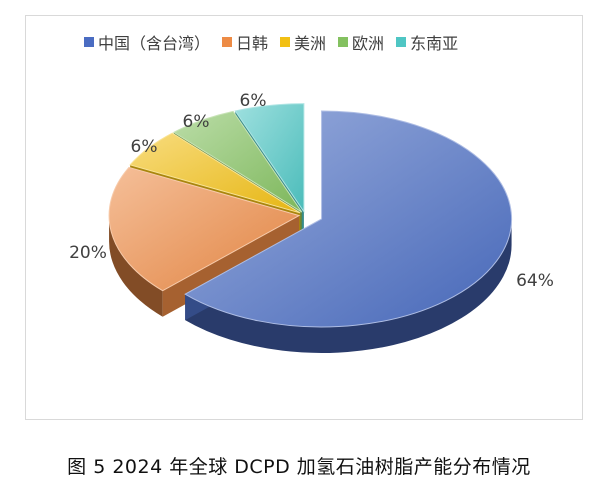  Describe the element at coordinates (271, 42) in the screenshot. I see `chart-legend: 中国（含台湾） 日韩 美洲 欧洲 东南亚` at that location.